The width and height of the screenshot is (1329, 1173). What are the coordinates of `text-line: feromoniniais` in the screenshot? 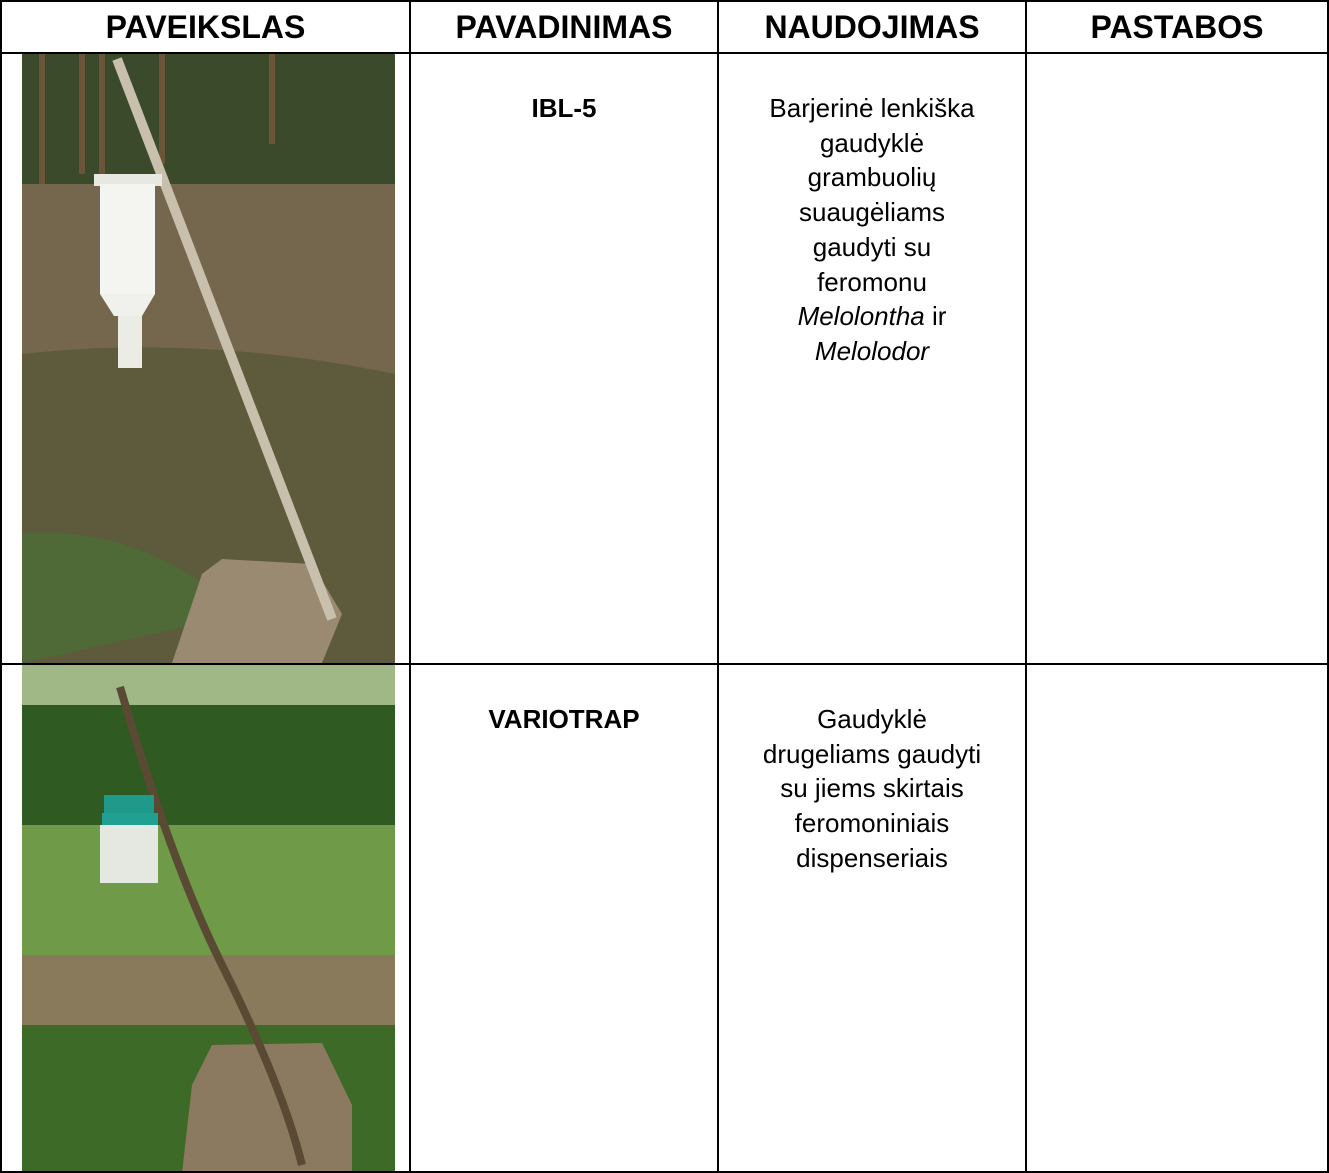 It's located at (872, 823).